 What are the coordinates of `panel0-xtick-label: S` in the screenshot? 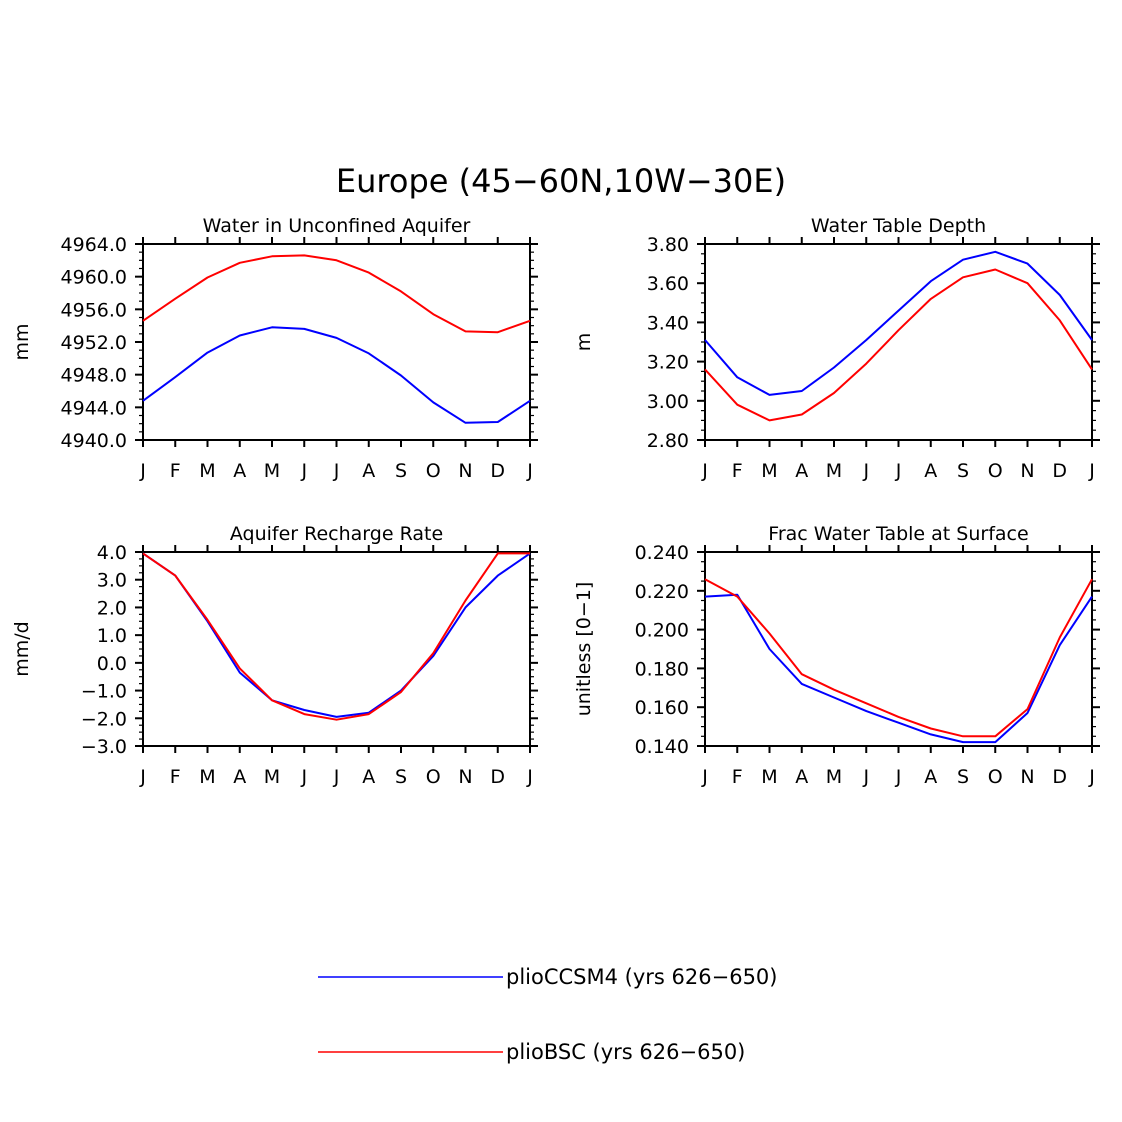 It's located at (401, 471).